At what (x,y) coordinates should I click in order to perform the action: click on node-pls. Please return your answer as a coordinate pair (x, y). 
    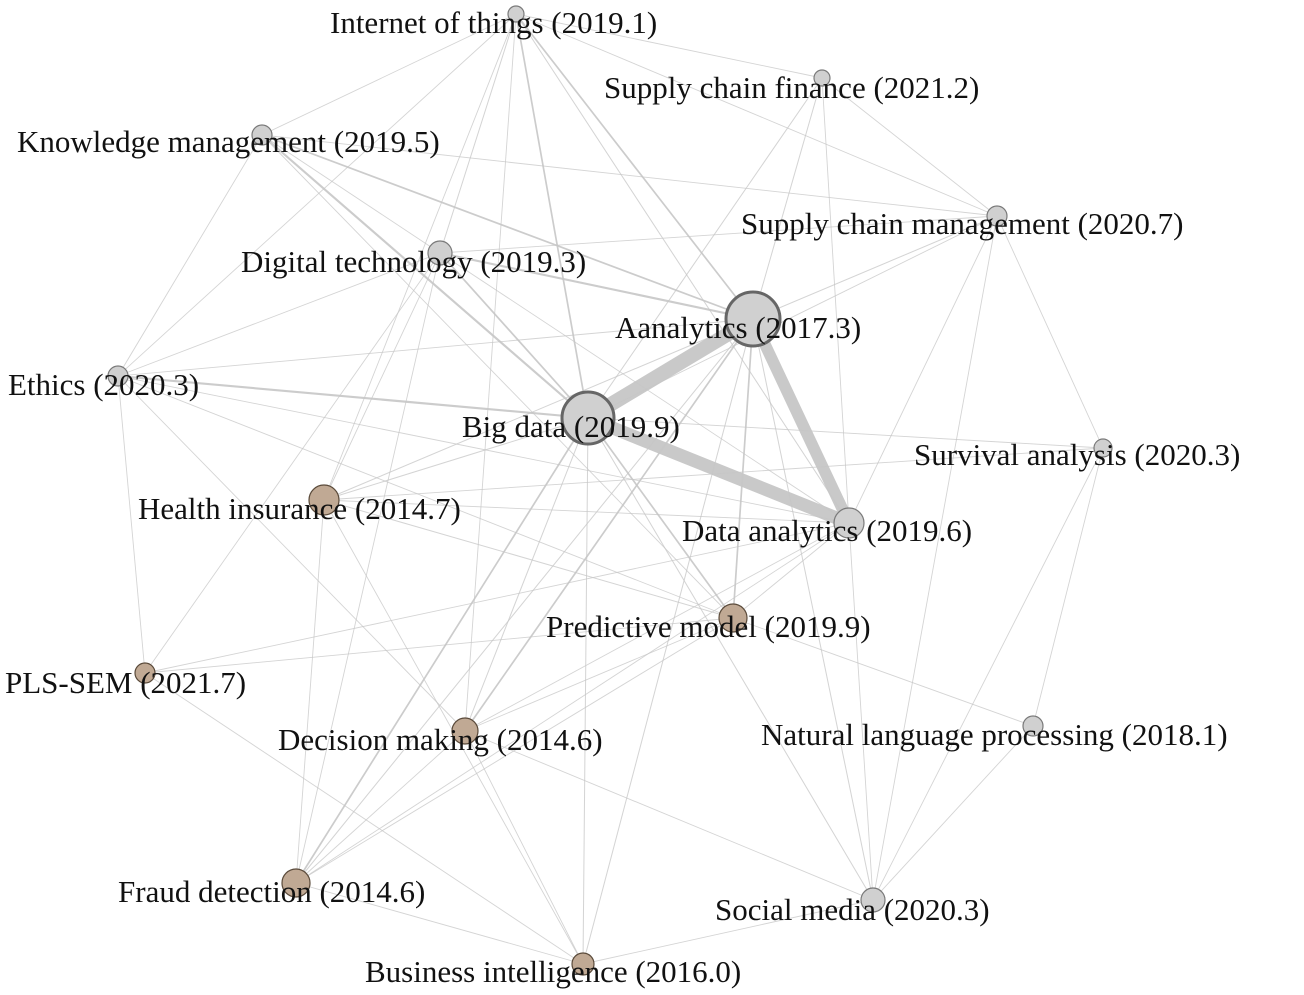
    Looking at the image, I should click on (145, 673).